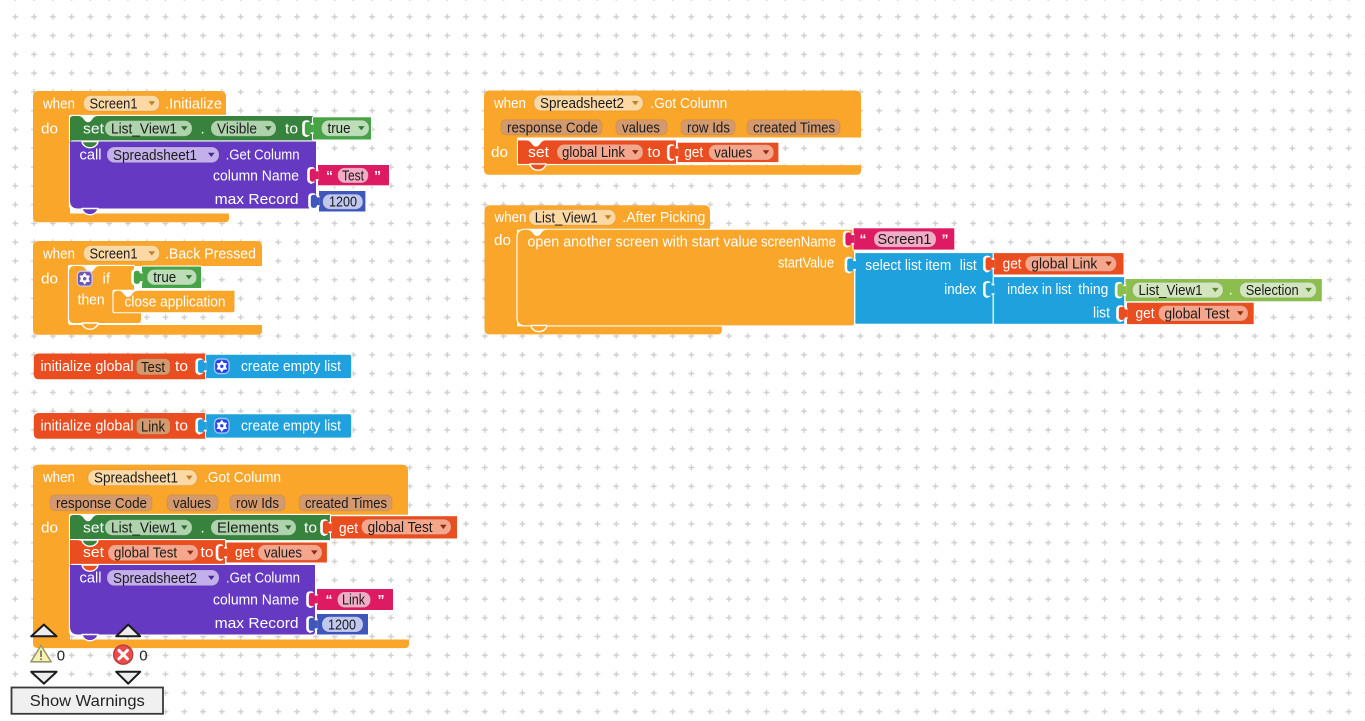 This screenshot has height=721, width=1365. Describe the element at coordinates (1039, 289) in the screenshot. I see `svg-text: index in list` at that location.